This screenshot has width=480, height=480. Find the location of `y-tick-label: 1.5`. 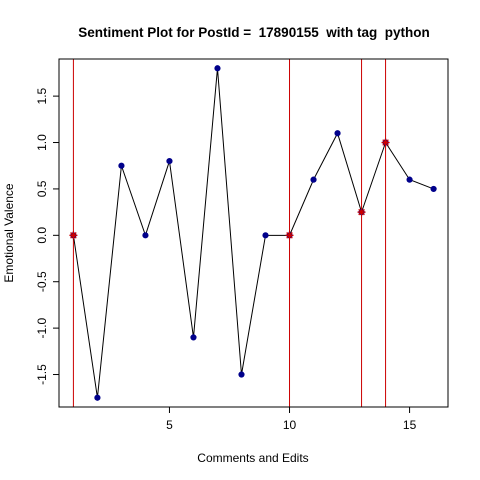

y-tick-label: 1.5 is located at coordinates (42, 95).